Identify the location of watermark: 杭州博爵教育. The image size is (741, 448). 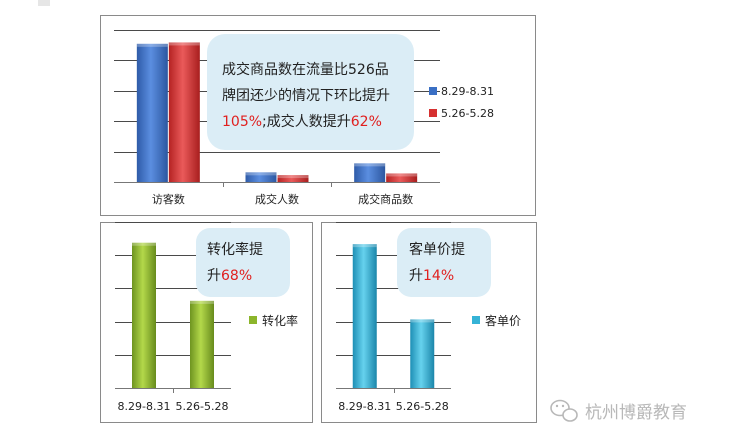
(618, 411).